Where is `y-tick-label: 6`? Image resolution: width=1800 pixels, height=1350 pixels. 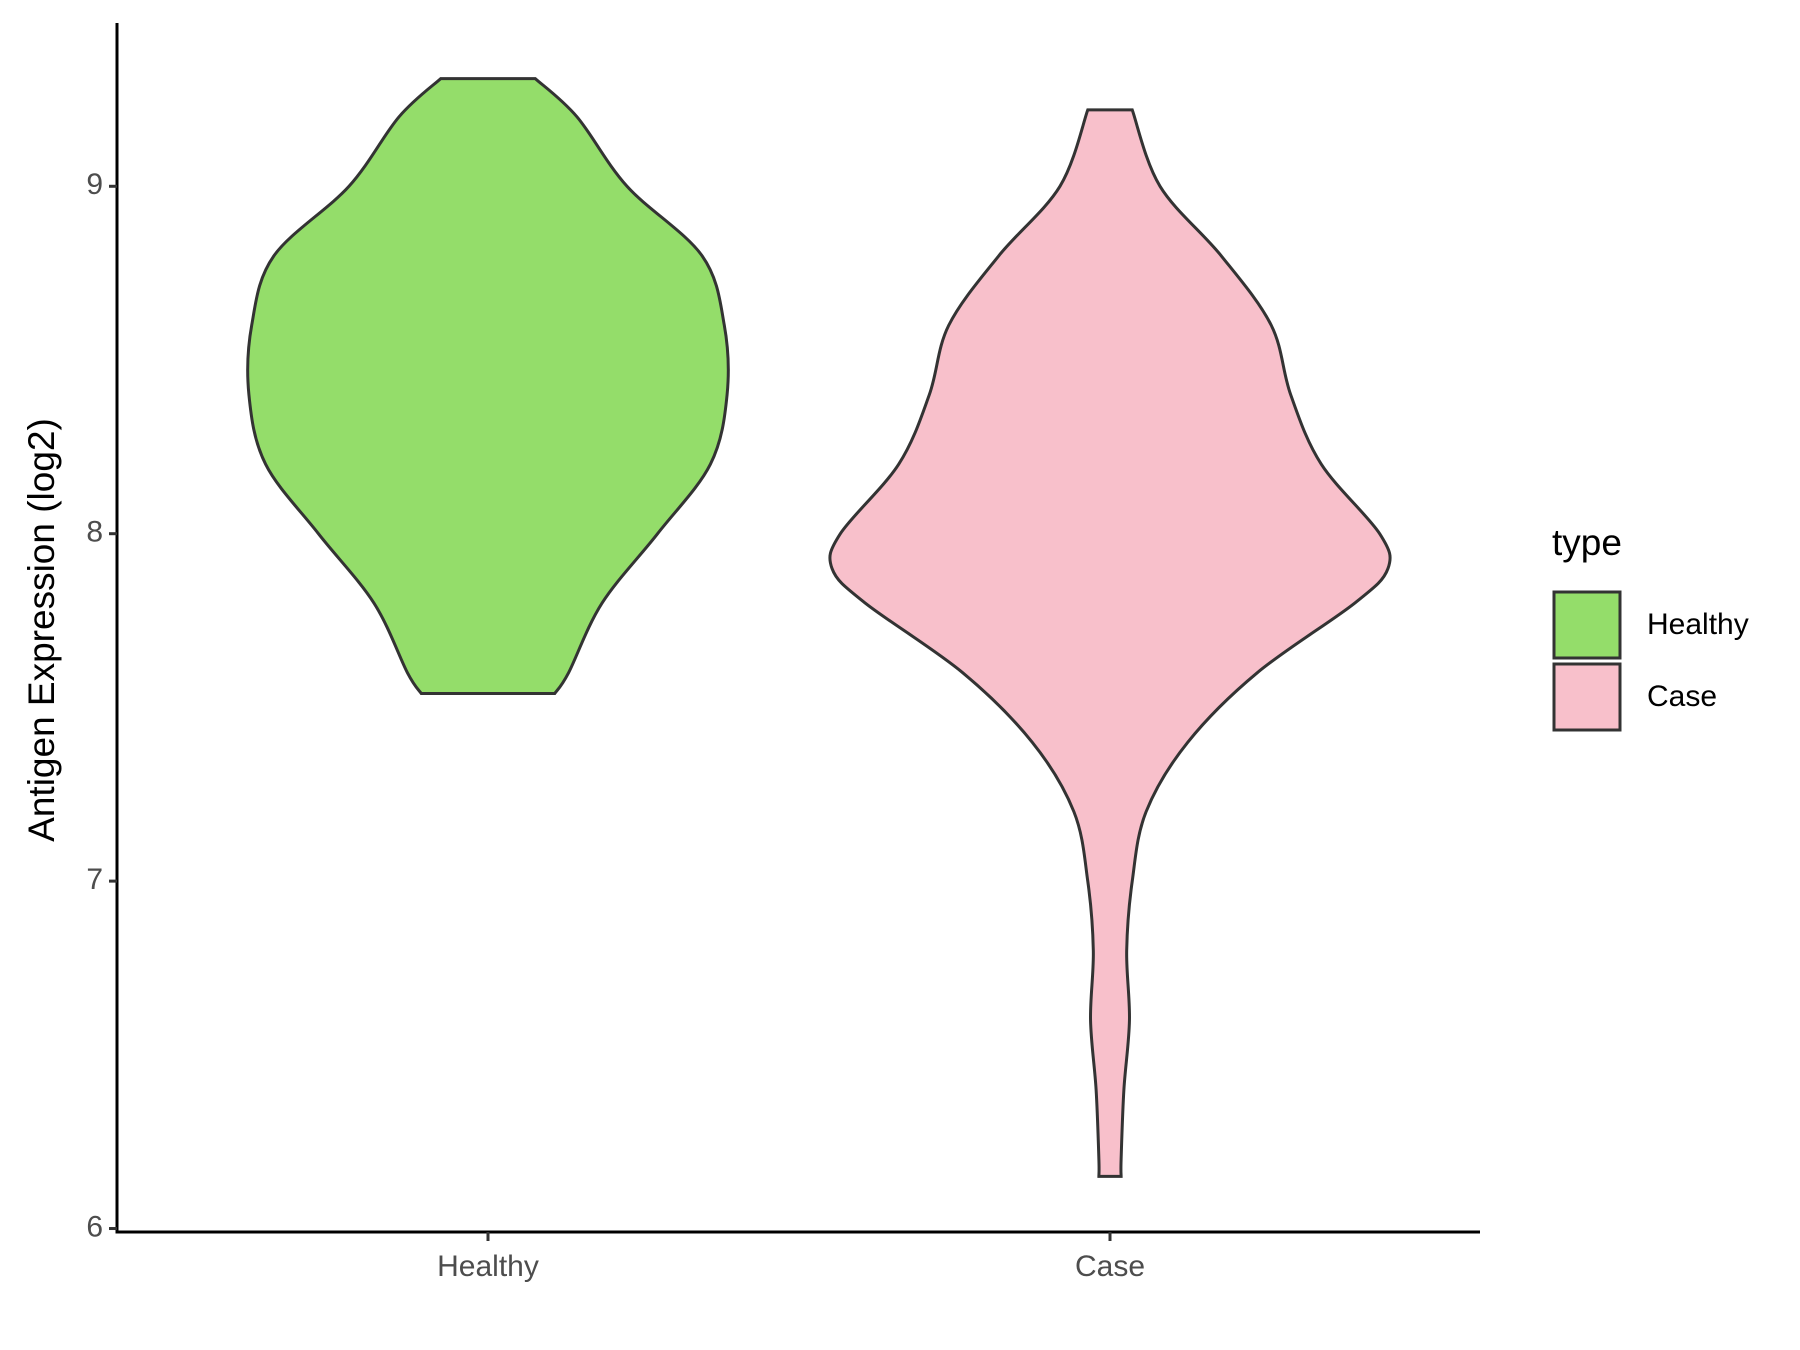
y-tick-label: 6 is located at coordinates (94, 1226).